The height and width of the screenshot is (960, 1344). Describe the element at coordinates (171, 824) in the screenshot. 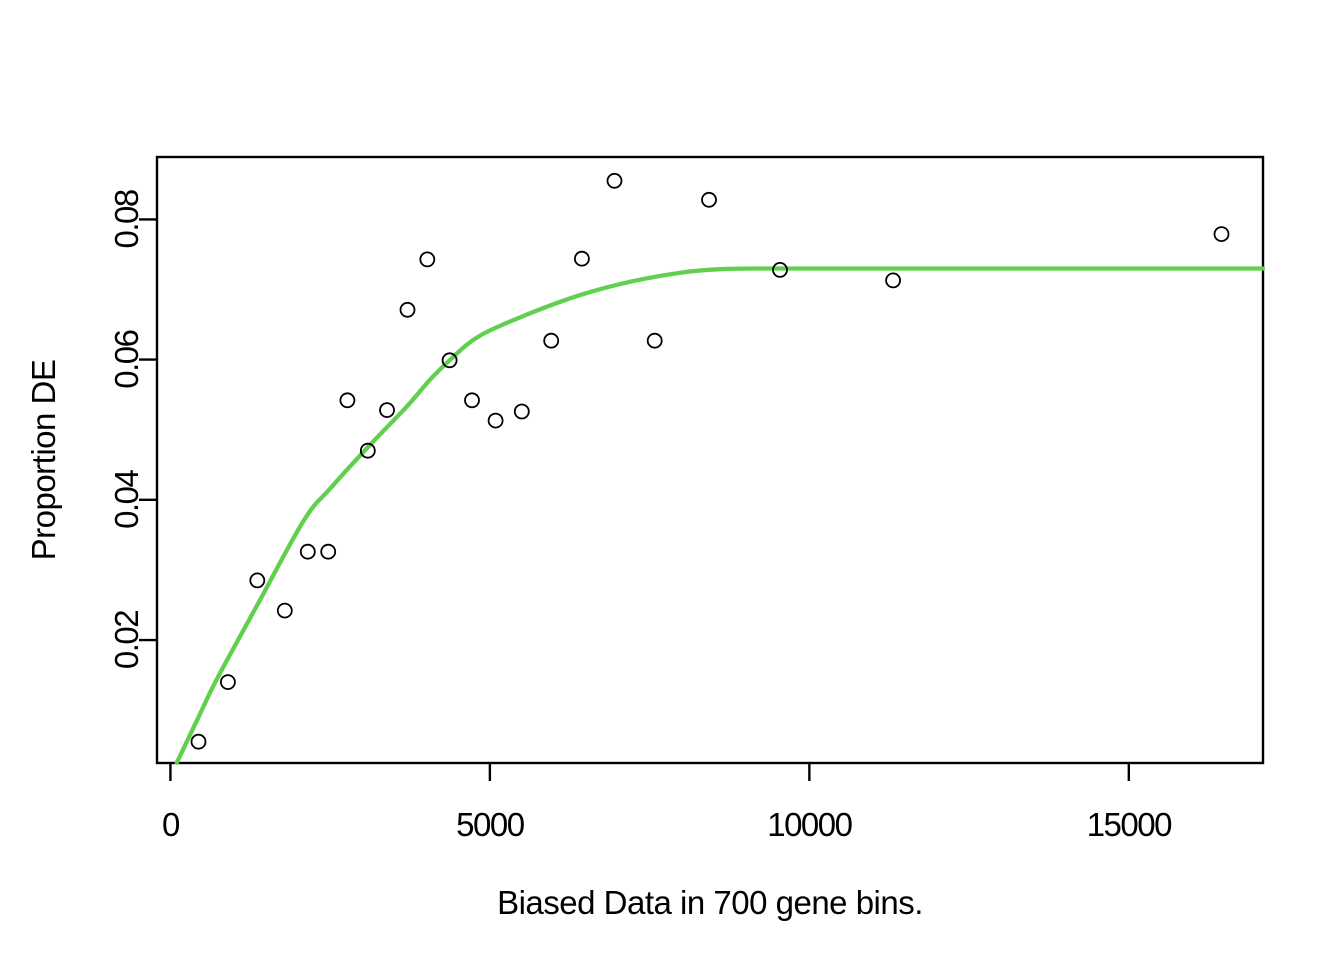

I see `x-tick-label: 0` at that location.